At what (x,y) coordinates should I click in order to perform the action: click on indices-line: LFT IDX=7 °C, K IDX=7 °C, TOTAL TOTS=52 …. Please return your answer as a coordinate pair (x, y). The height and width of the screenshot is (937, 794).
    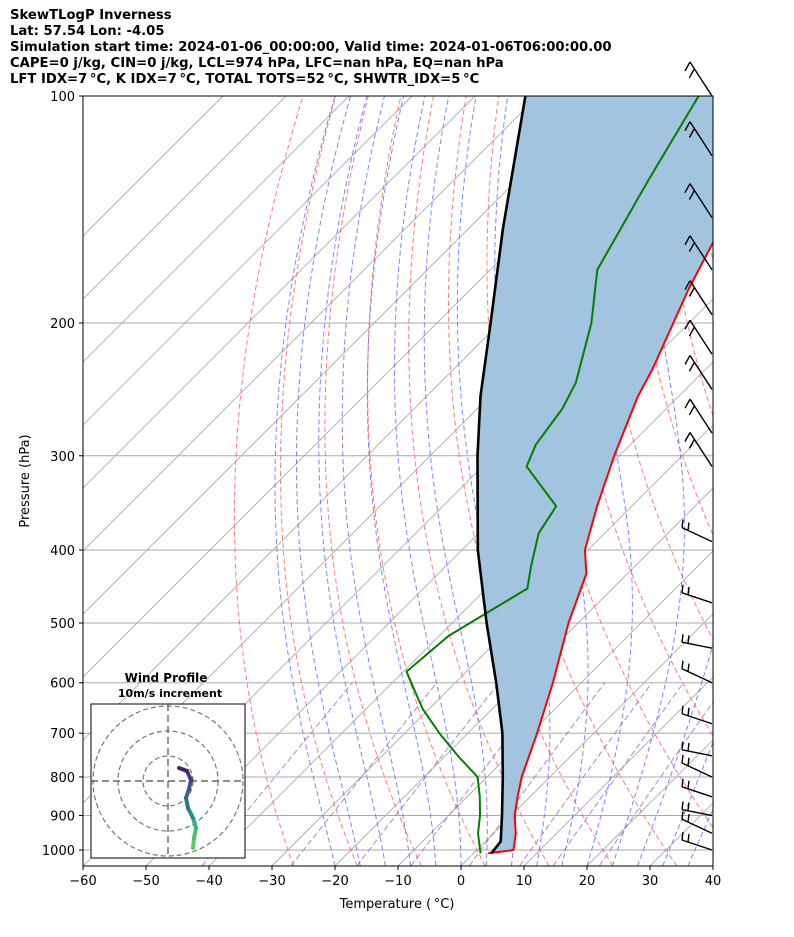
    Looking at the image, I should click on (245, 79).